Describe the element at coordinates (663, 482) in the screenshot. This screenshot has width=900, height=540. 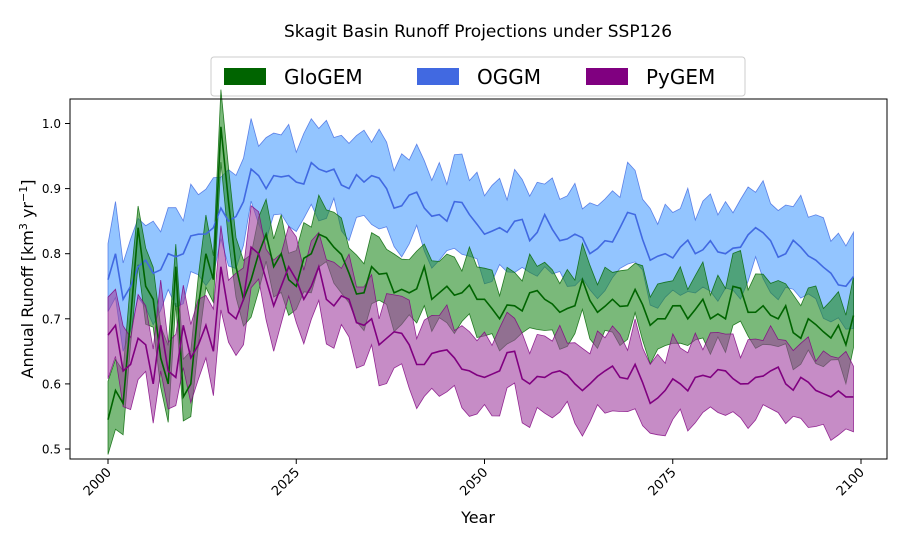
I see `x-tick-label-2075: 2075` at that location.